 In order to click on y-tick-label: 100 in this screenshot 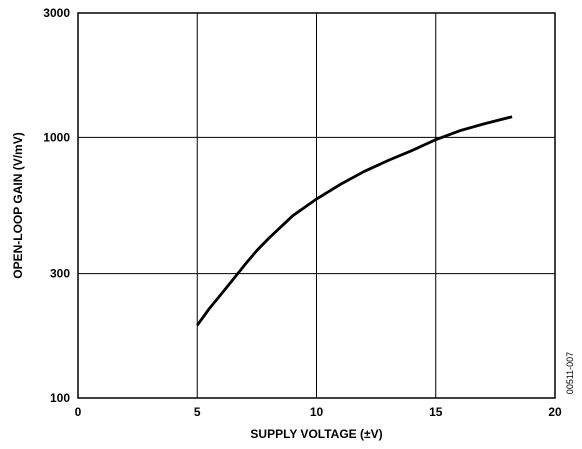, I will do `click(60, 398)`.